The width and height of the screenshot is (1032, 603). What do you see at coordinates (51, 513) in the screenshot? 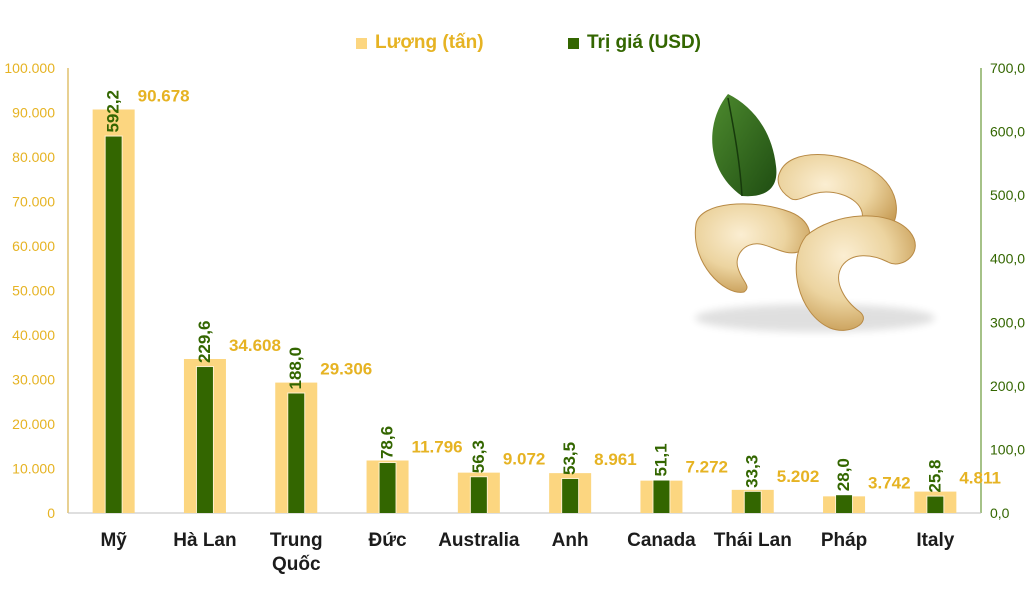
I see `left-y-tick-label: 0` at bounding box center [51, 513].